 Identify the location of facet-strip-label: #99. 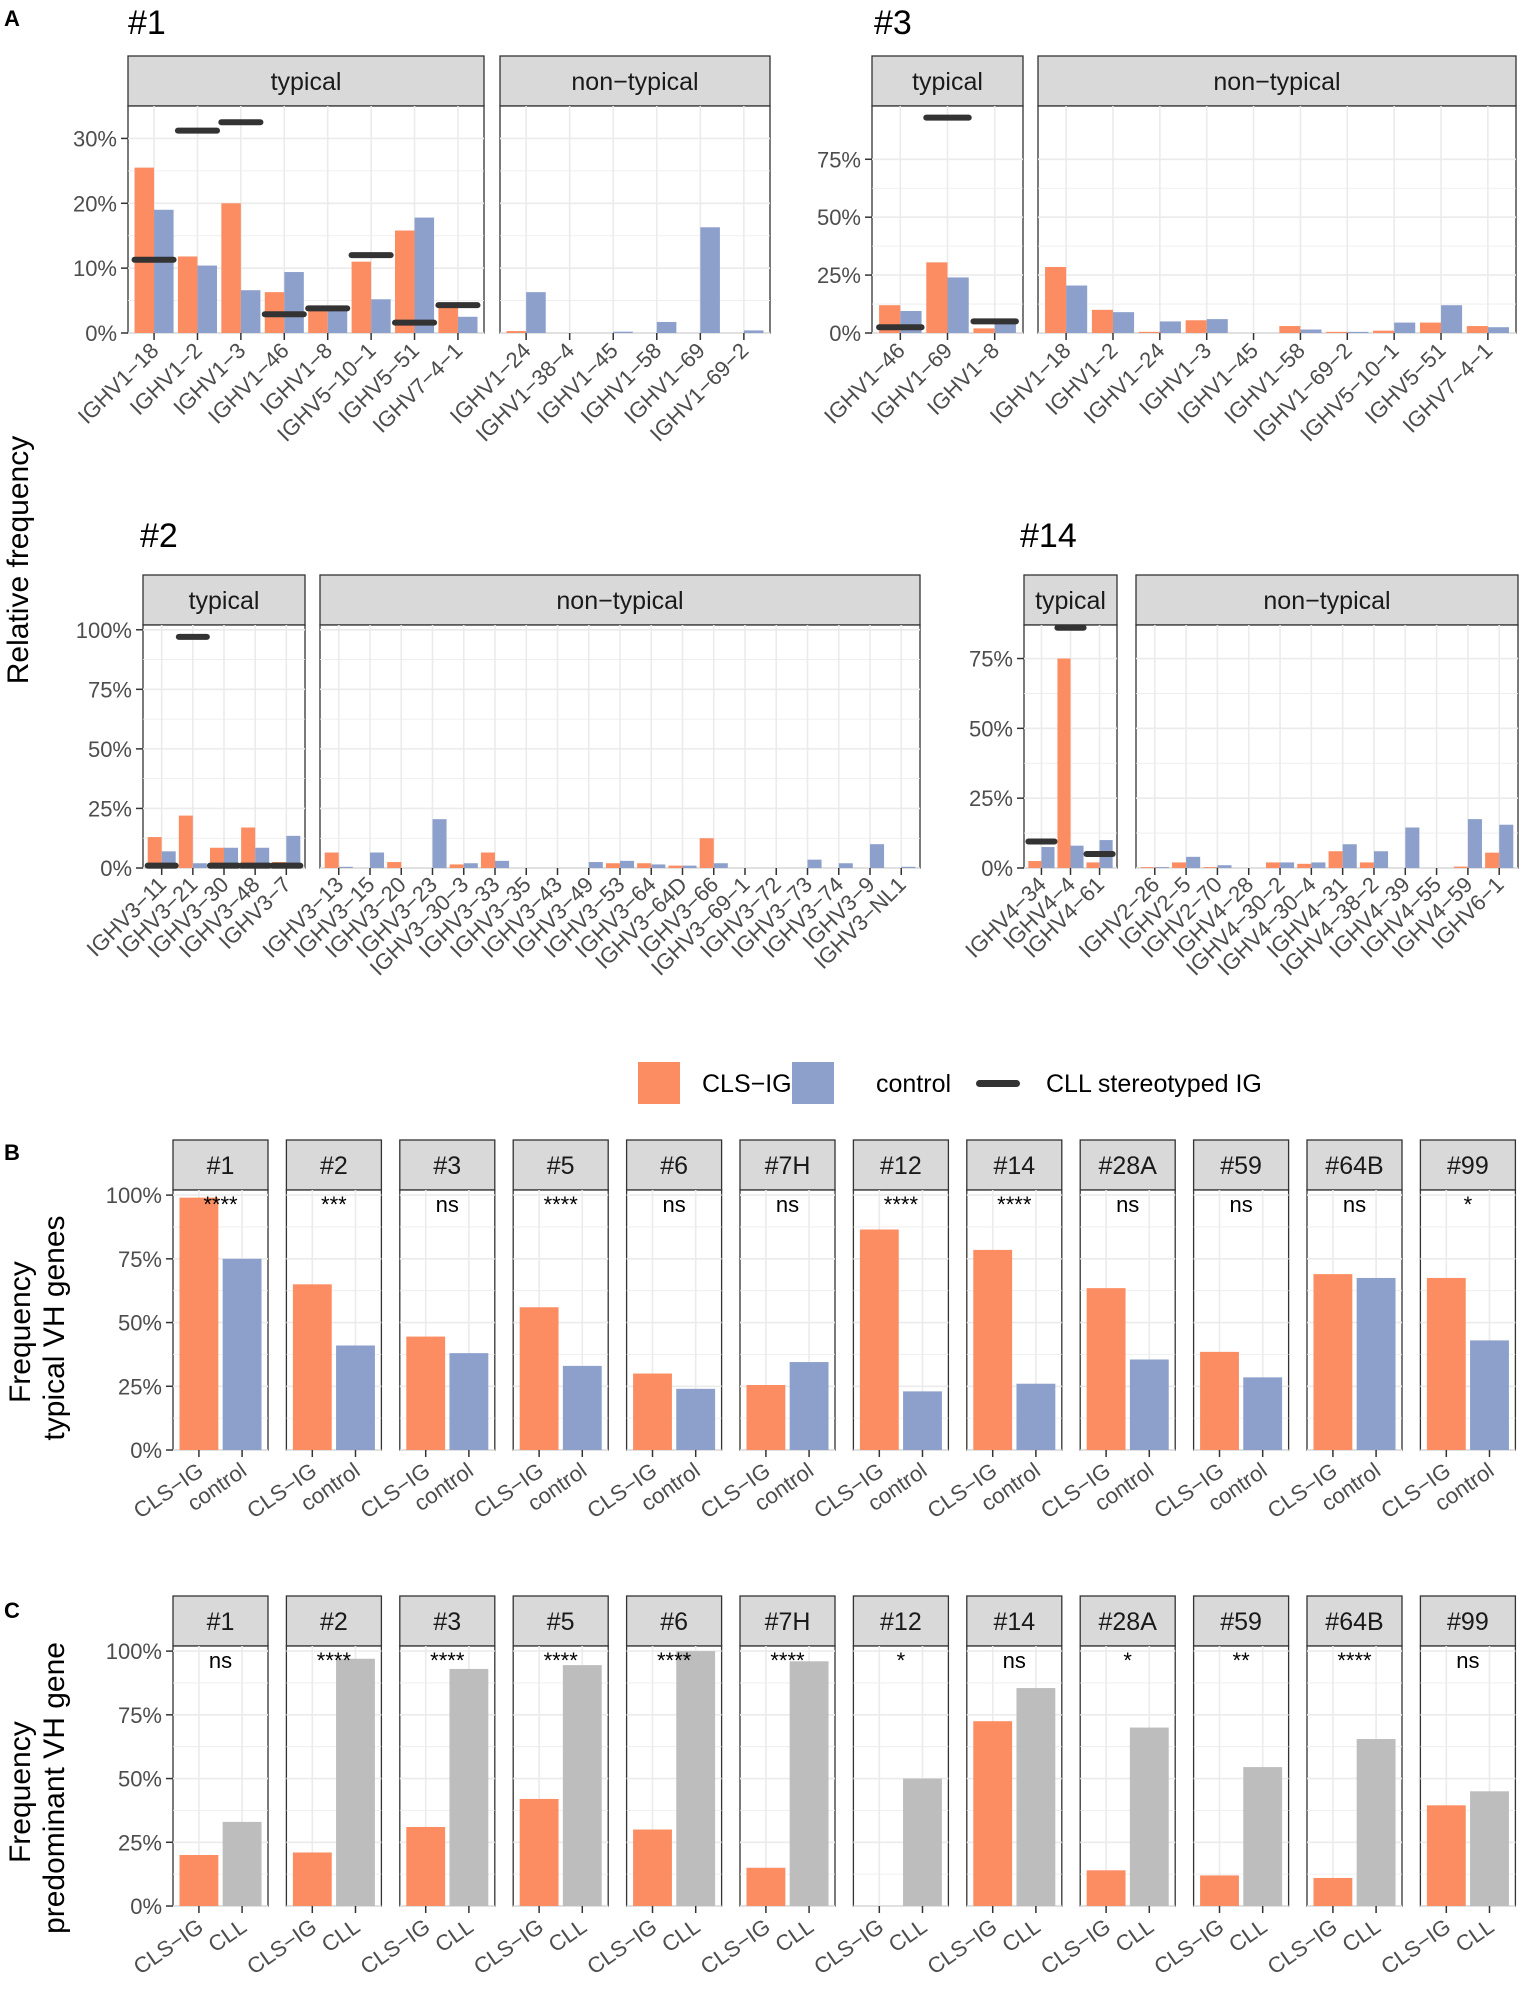
(1468, 1622).